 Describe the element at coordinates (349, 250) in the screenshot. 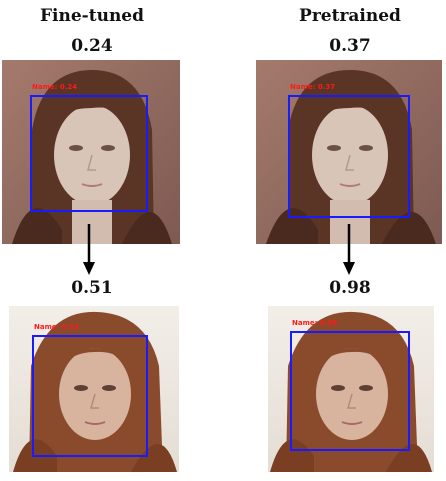

I see `down-arrow-pretrained` at that location.